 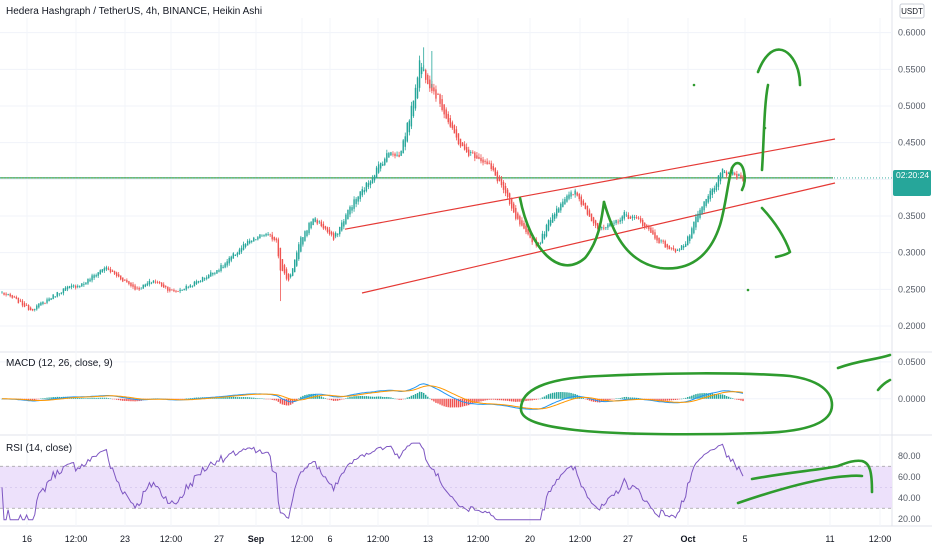 What do you see at coordinates (687, 539) in the screenshot?
I see `time-tick: Oct` at bounding box center [687, 539].